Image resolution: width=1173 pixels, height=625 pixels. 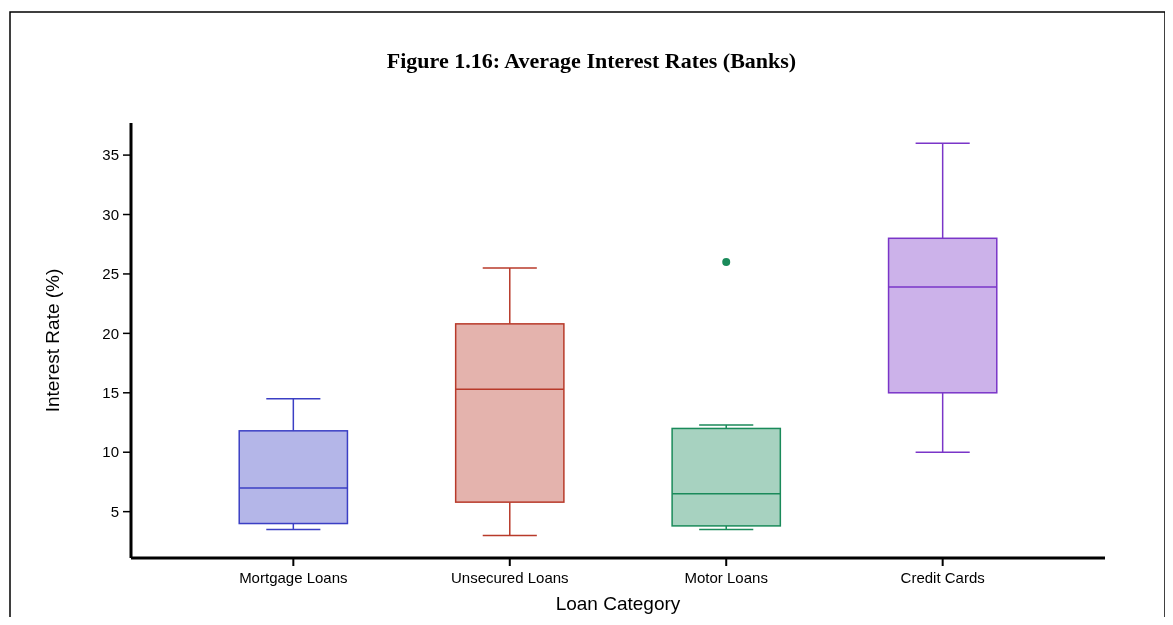 What do you see at coordinates (618, 603) in the screenshot?
I see `x-axis-title: Loan Category` at bounding box center [618, 603].